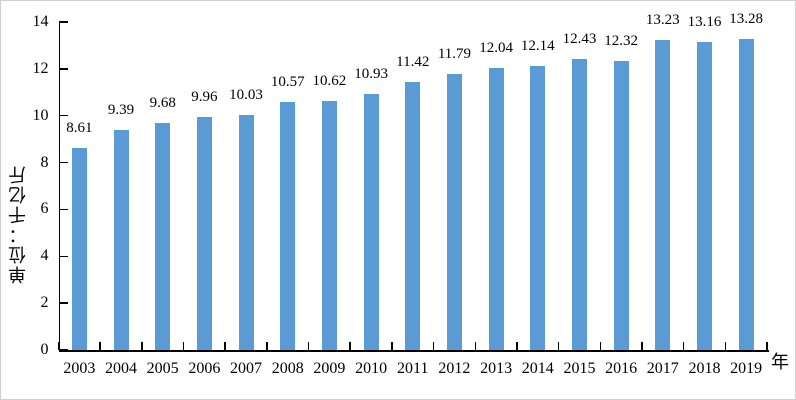 The image size is (796, 400). Describe the element at coordinates (246, 95) in the screenshot. I see `bar-value-label: 10.03` at that location.